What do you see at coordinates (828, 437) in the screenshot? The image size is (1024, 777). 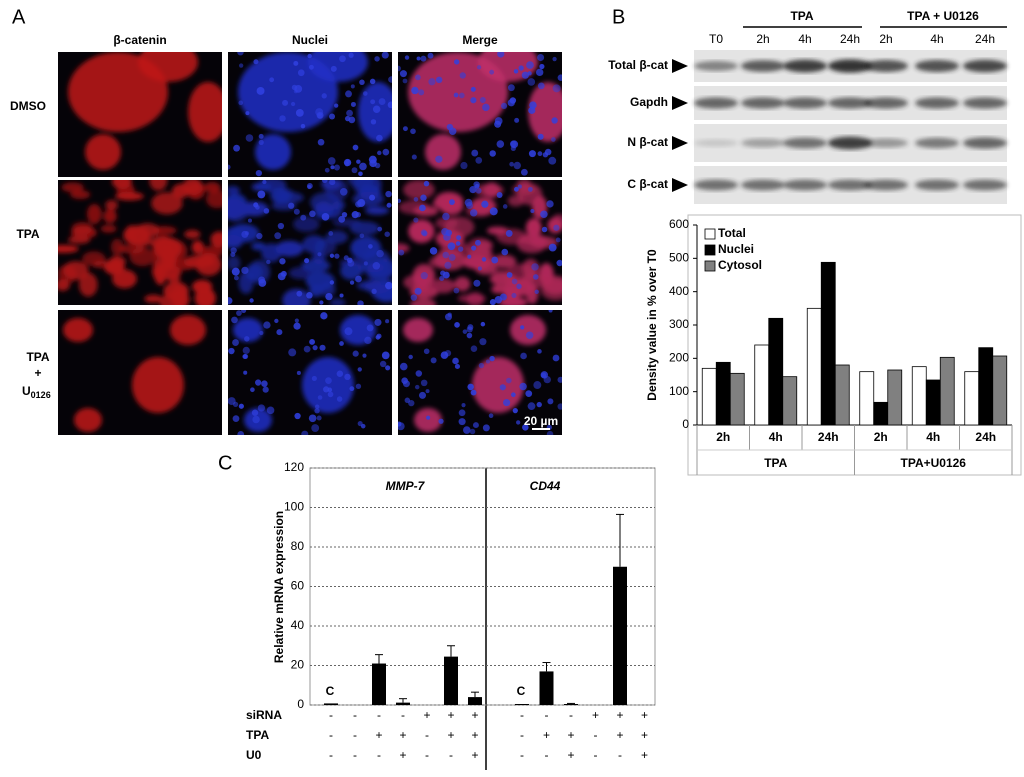 I see `x-tick-label: 24h` at bounding box center [828, 437].